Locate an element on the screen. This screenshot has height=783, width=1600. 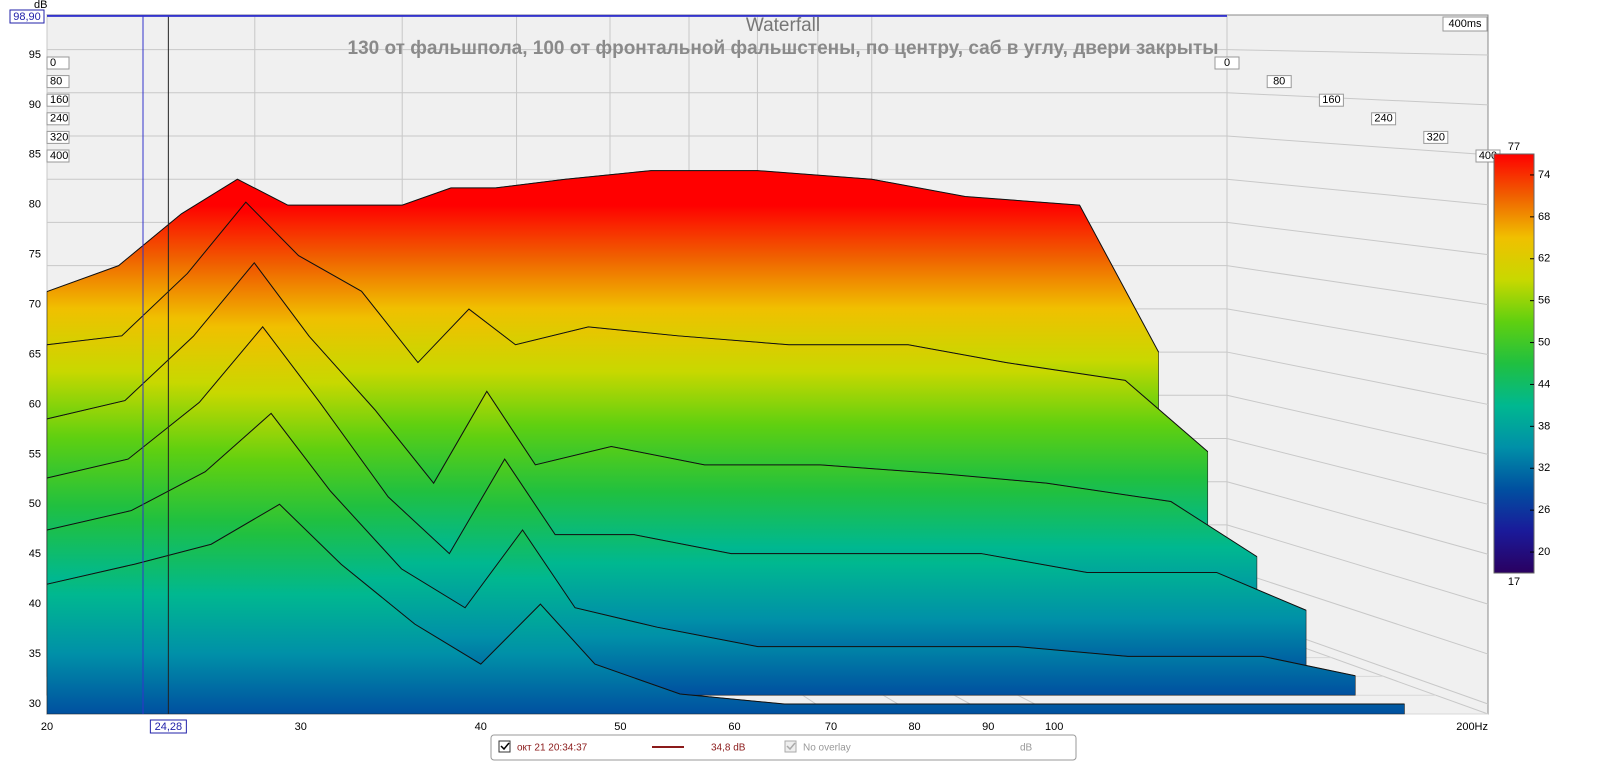
colorbar-tick-label: 32 is located at coordinates (1544, 468).